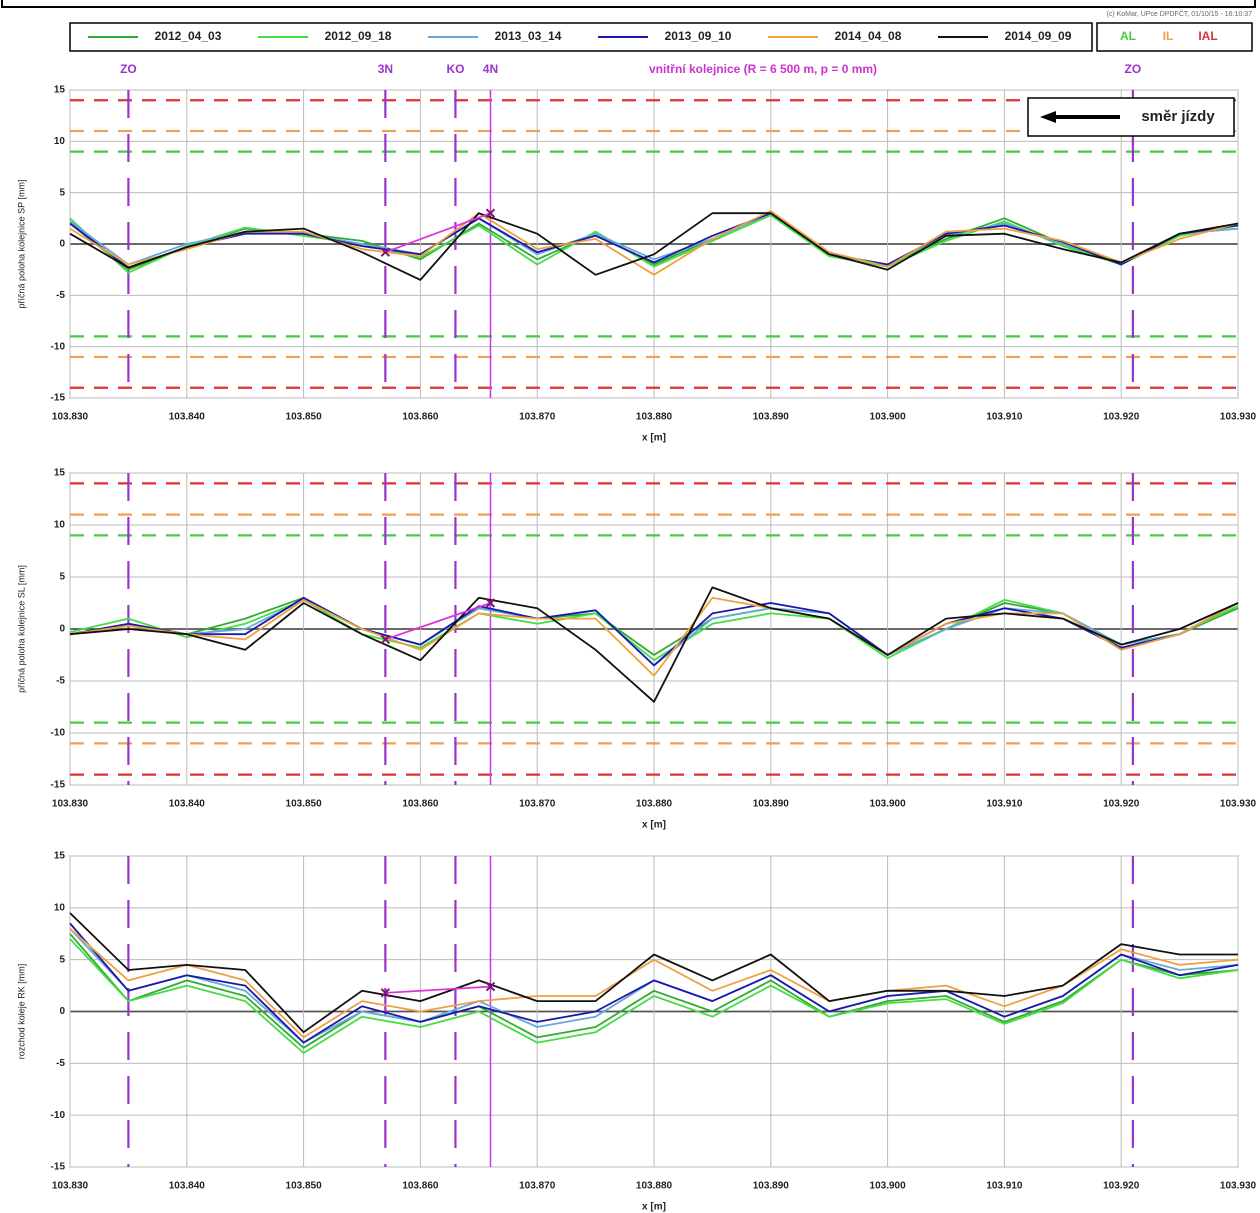  What do you see at coordinates (385, 69) in the screenshot?
I see `section-marker-label: 3N` at bounding box center [385, 69].